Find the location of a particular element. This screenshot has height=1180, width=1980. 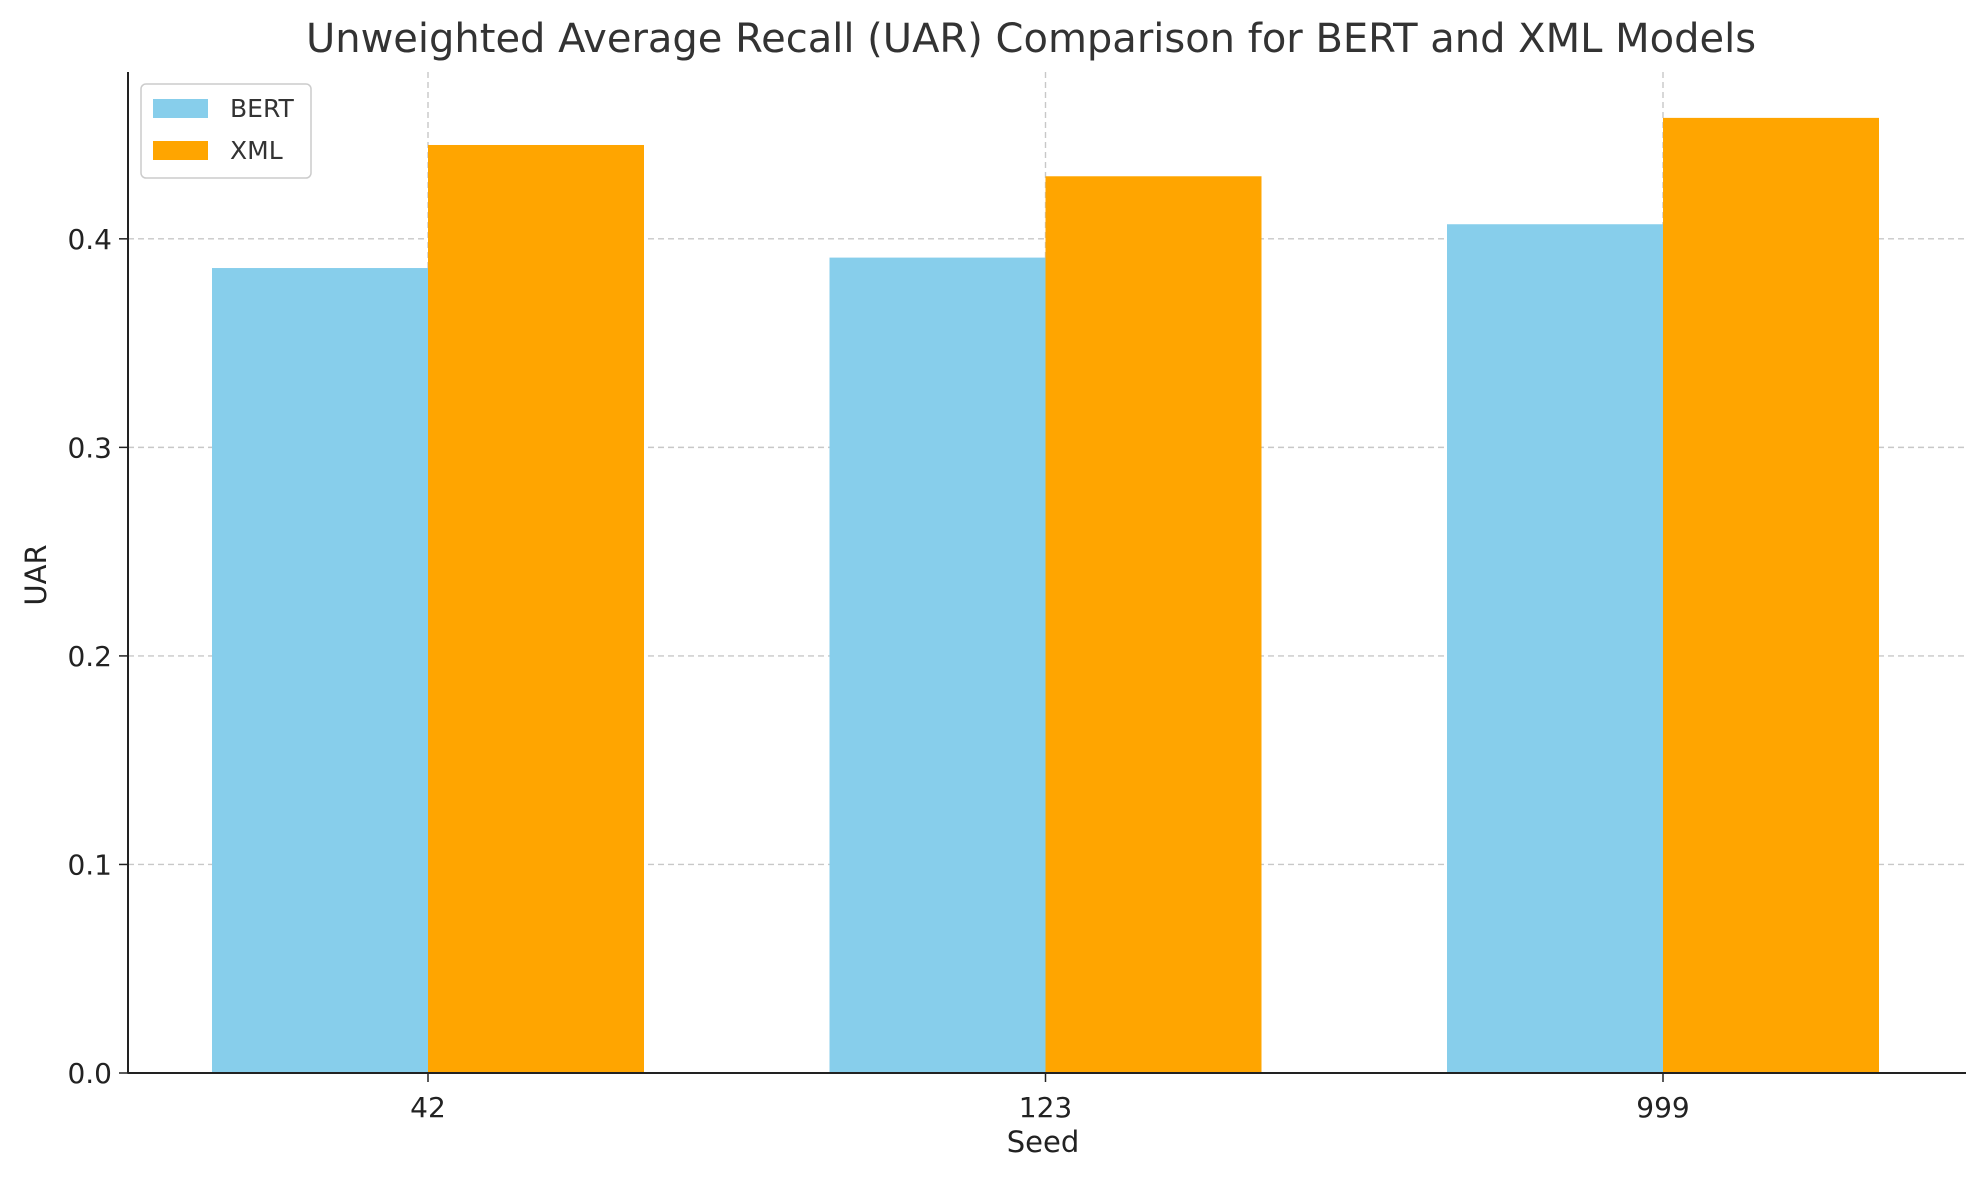

x-axis-label: Seed is located at coordinates (1043, 1142).